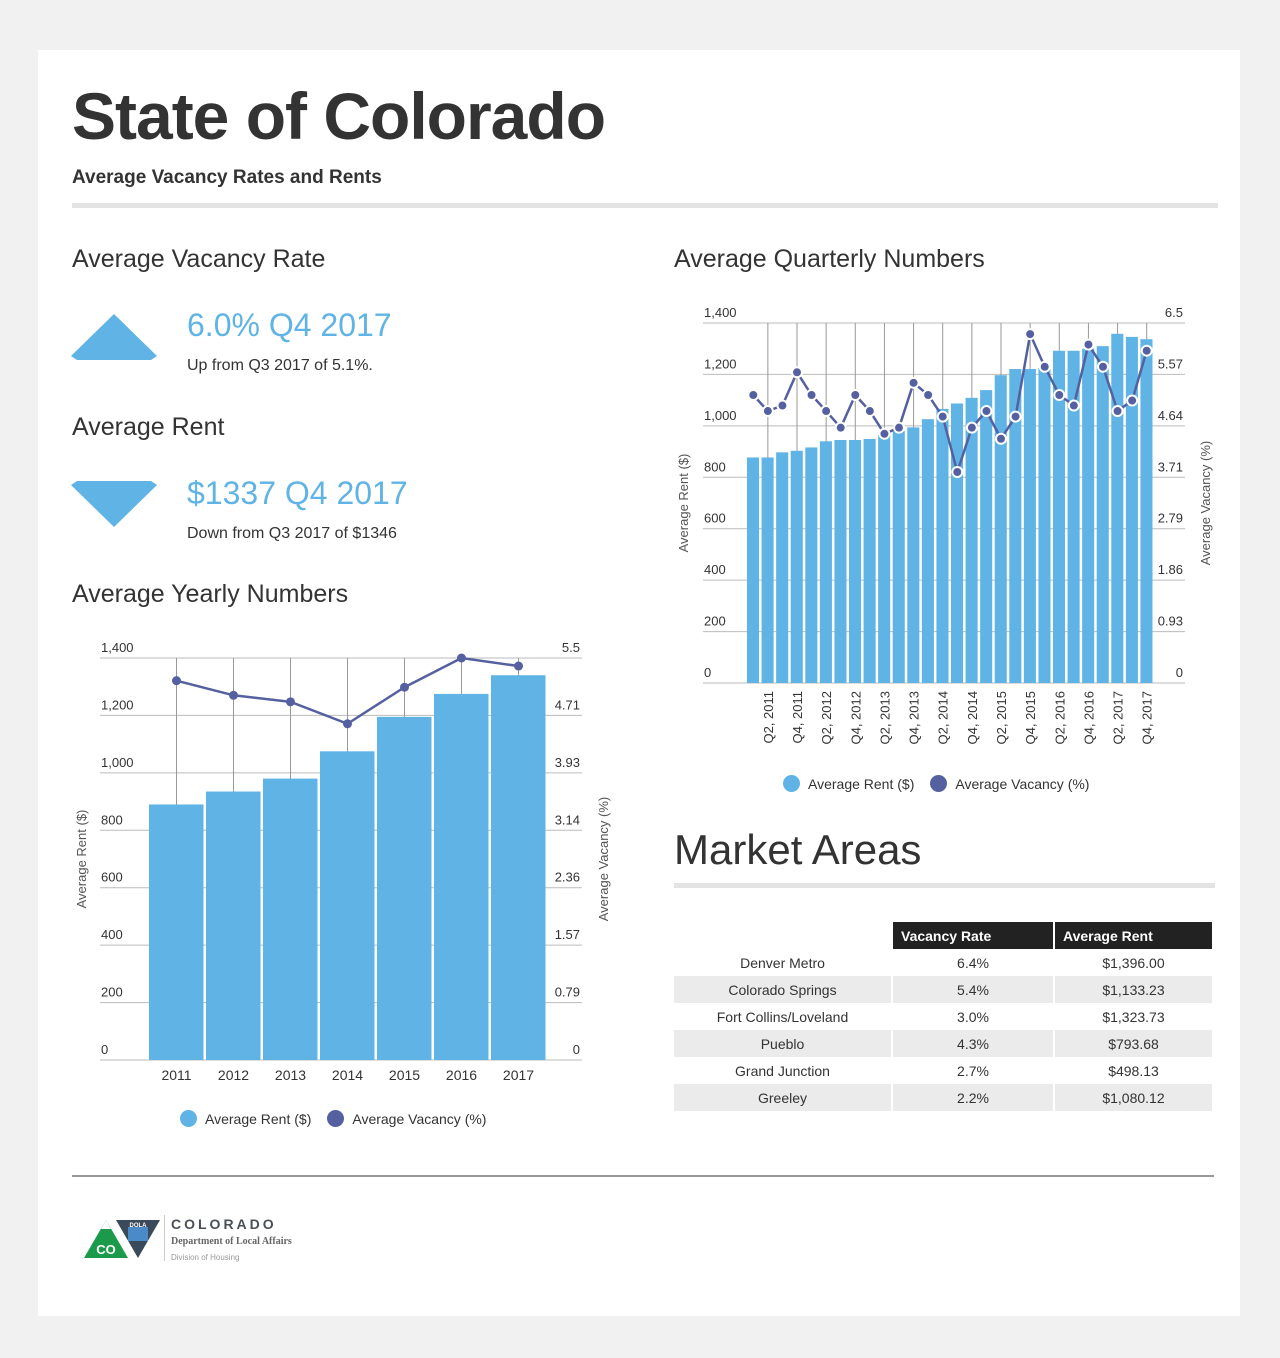 This screenshot has width=1280, height=1358. Describe the element at coordinates (199, 259) in the screenshot. I see `vacancy-heading: Average Vacancy Rate` at that location.